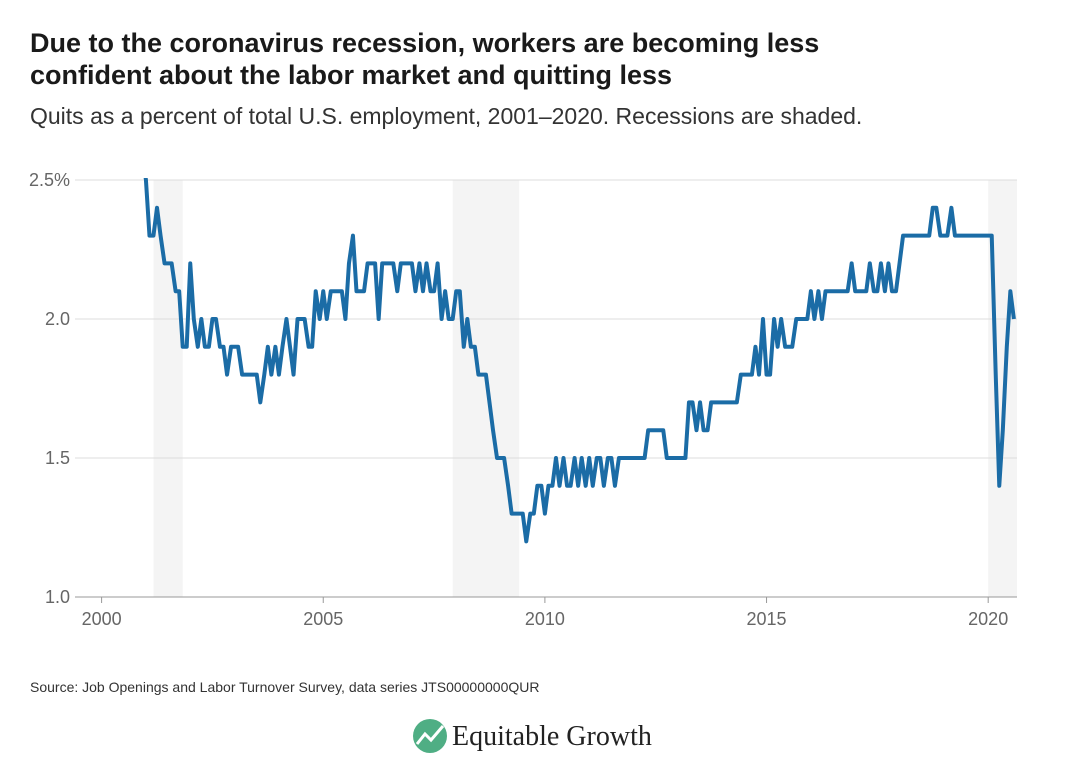 Image resolution: width=1080 pixels, height=762 pixels. What do you see at coordinates (988, 619) in the screenshot?
I see `x-tick-label: 2020` at bounding box center [988, 619].